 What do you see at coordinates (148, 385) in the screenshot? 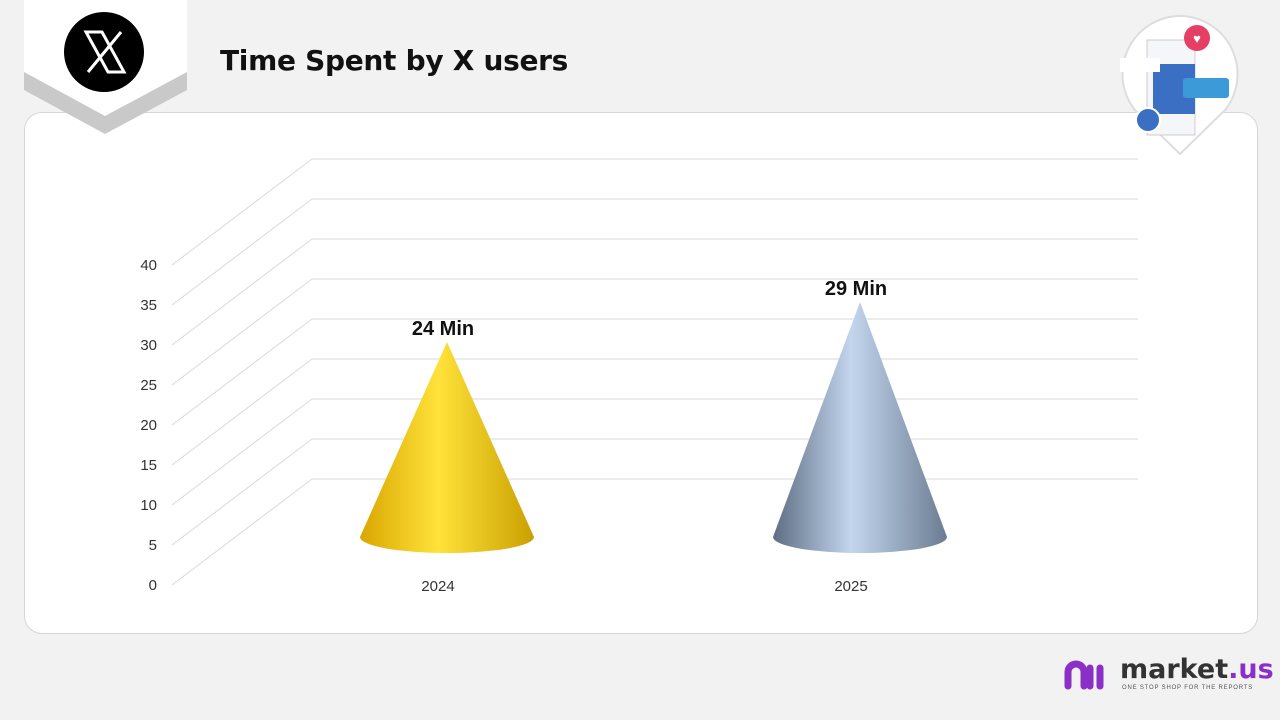
I see `y-tick-label: 25` at bounding box center [148, 385].